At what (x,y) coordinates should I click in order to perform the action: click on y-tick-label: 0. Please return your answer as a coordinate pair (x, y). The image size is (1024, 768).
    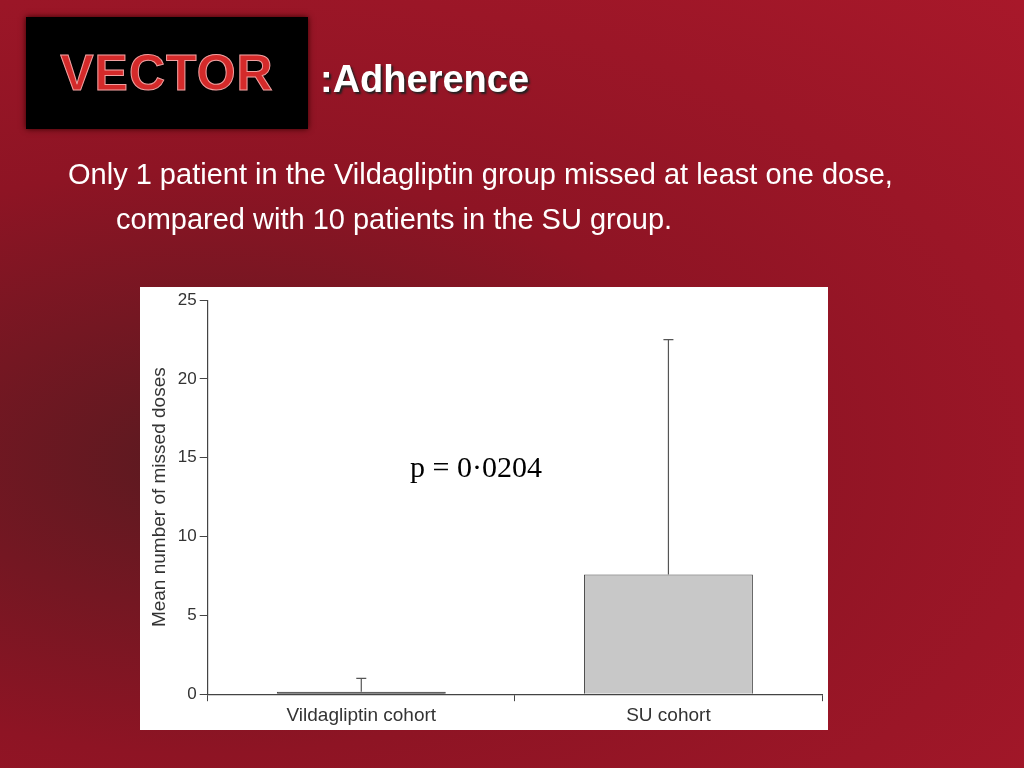
    Looking at the image, I should click on (192, 693).